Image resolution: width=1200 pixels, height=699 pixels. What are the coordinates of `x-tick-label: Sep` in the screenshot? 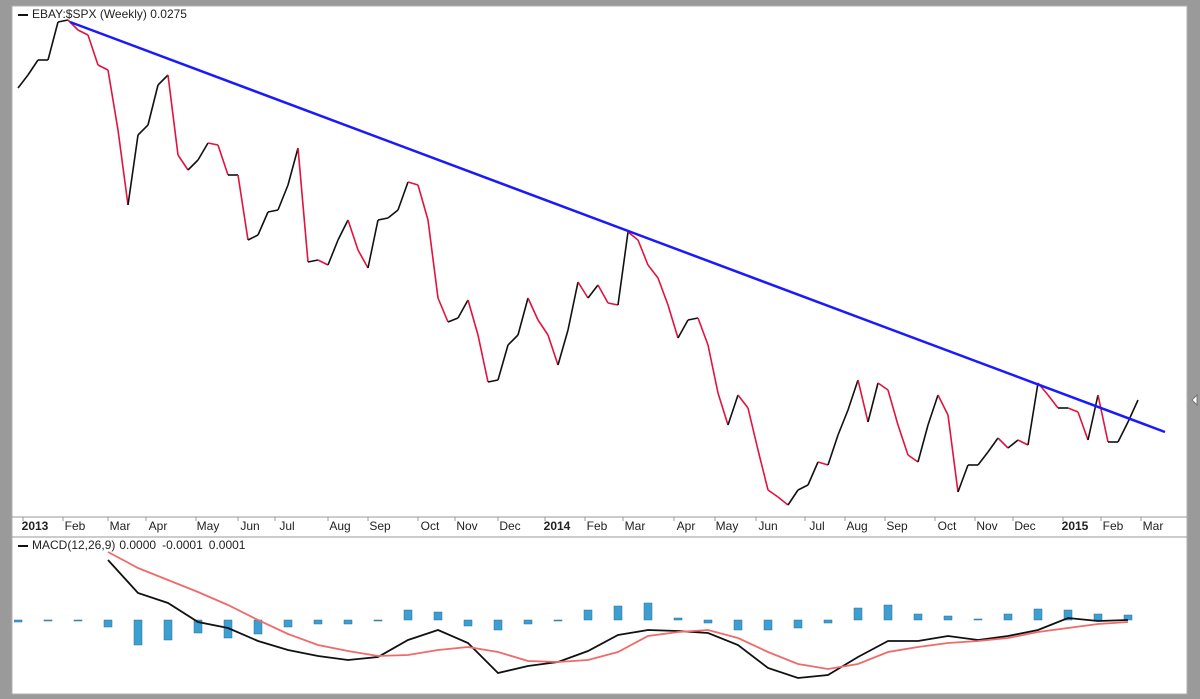 It's located at (897, 526).